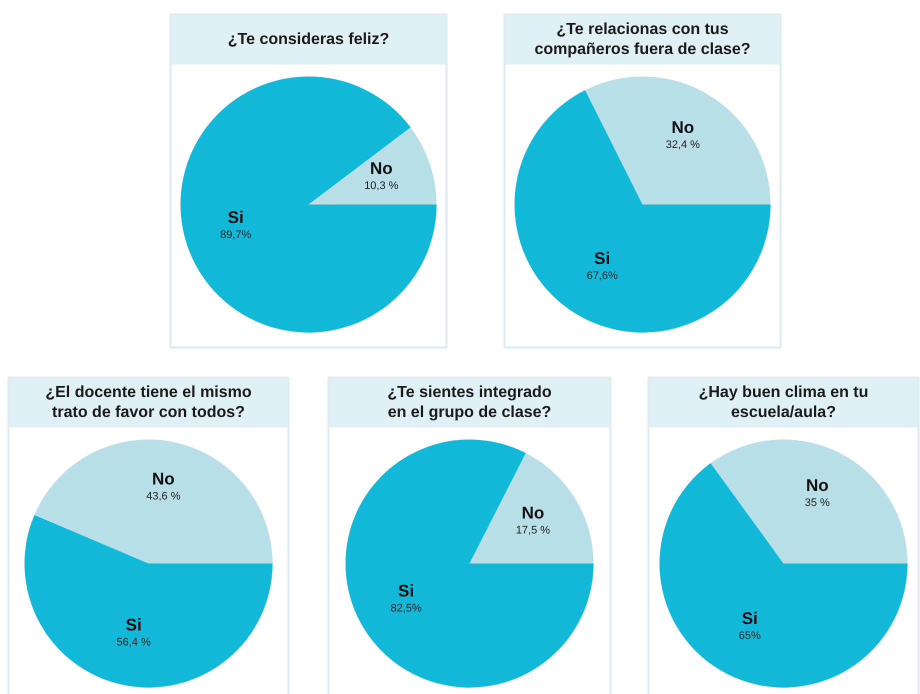 The image size is (920, 694). What do you see at coordinates (148, 402) in the screenshot?
I see `chart-title: ¿El docente tiene el mismo trato de favor con todos?` at bounding box center [148, 402].